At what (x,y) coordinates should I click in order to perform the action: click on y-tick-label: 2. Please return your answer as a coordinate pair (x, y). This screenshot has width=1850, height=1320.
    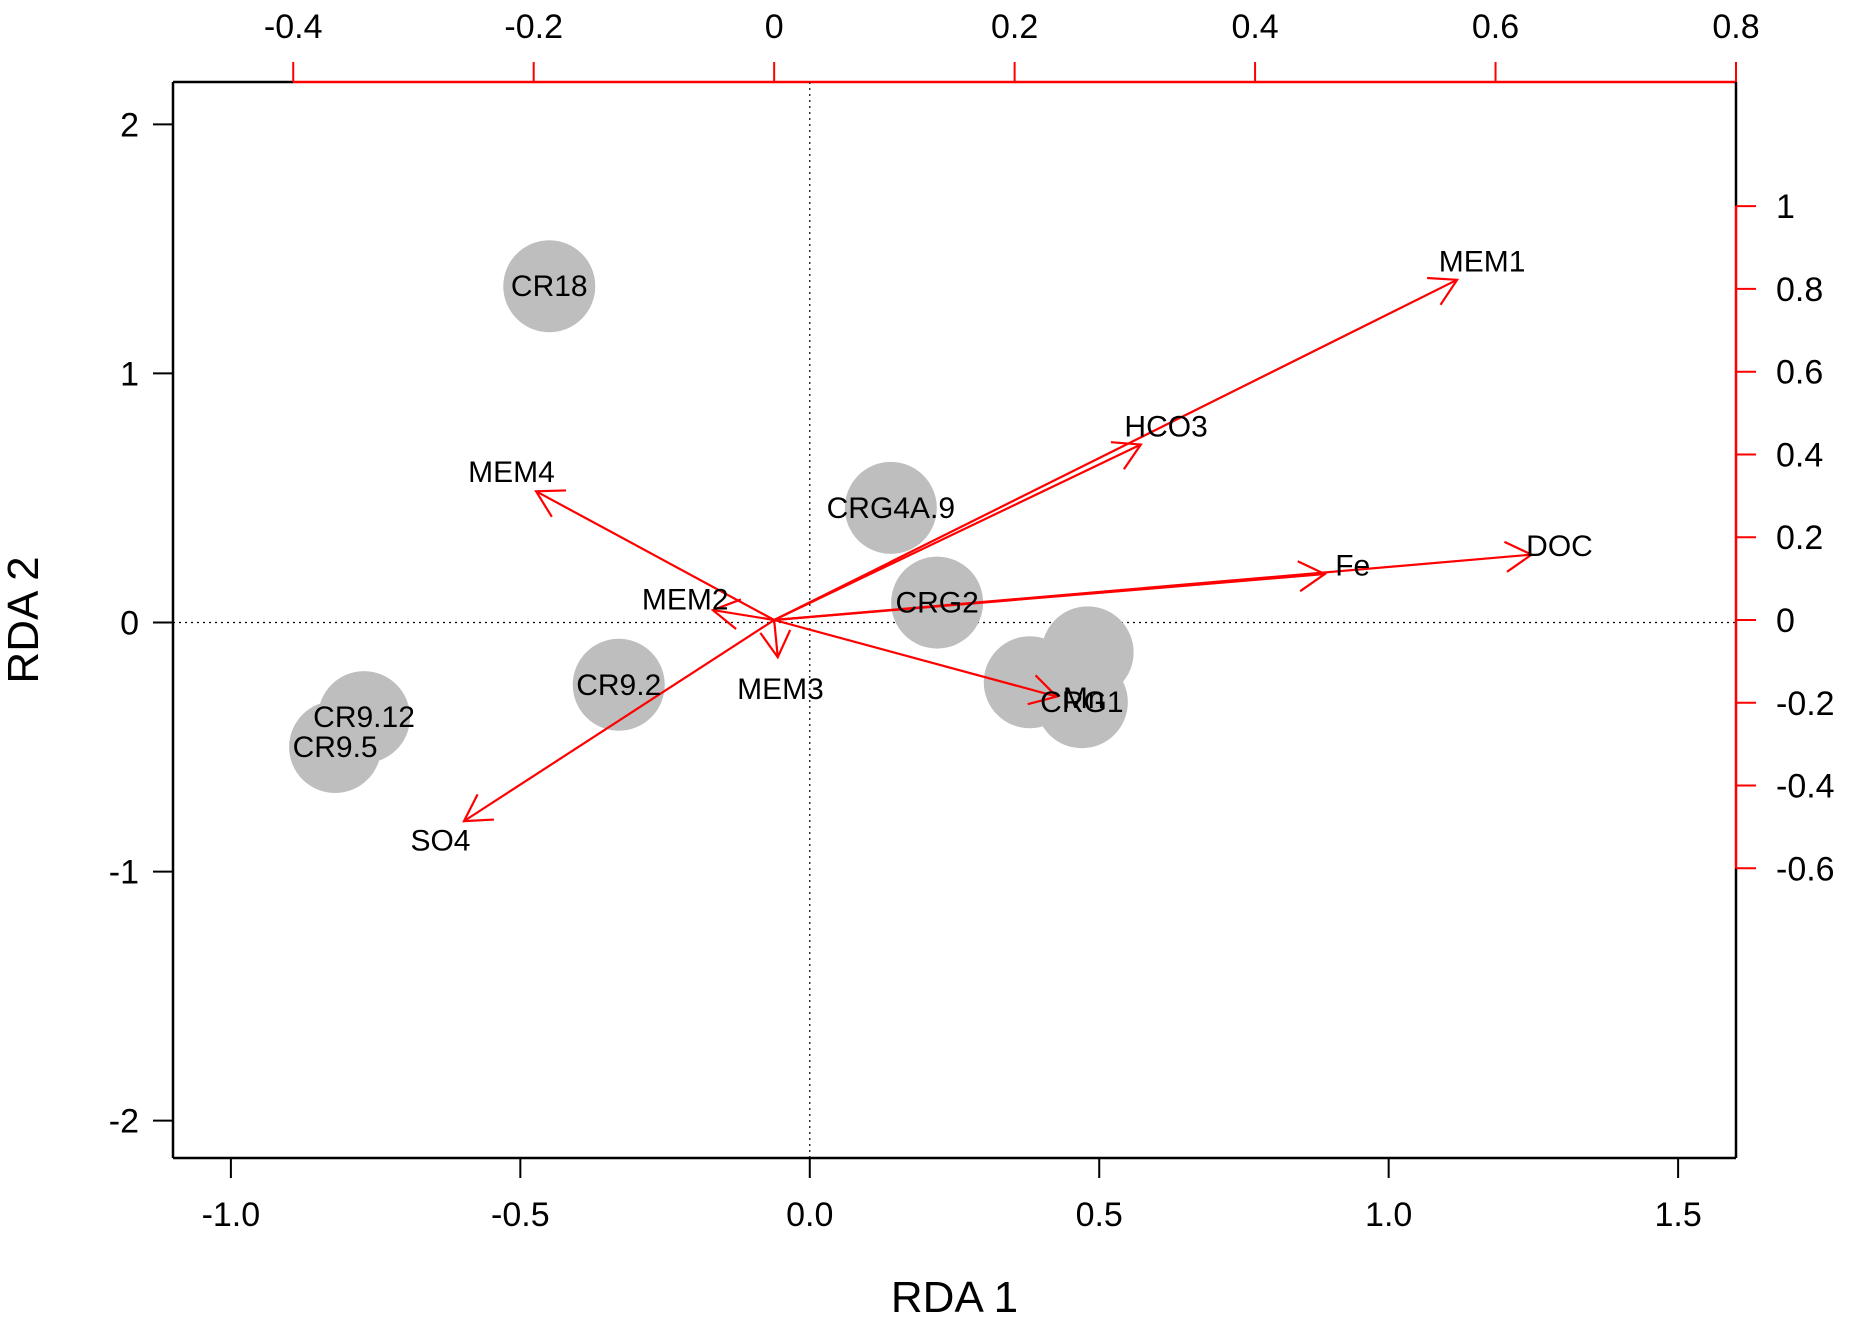
    Looking at the image, I should click on (129, 125).